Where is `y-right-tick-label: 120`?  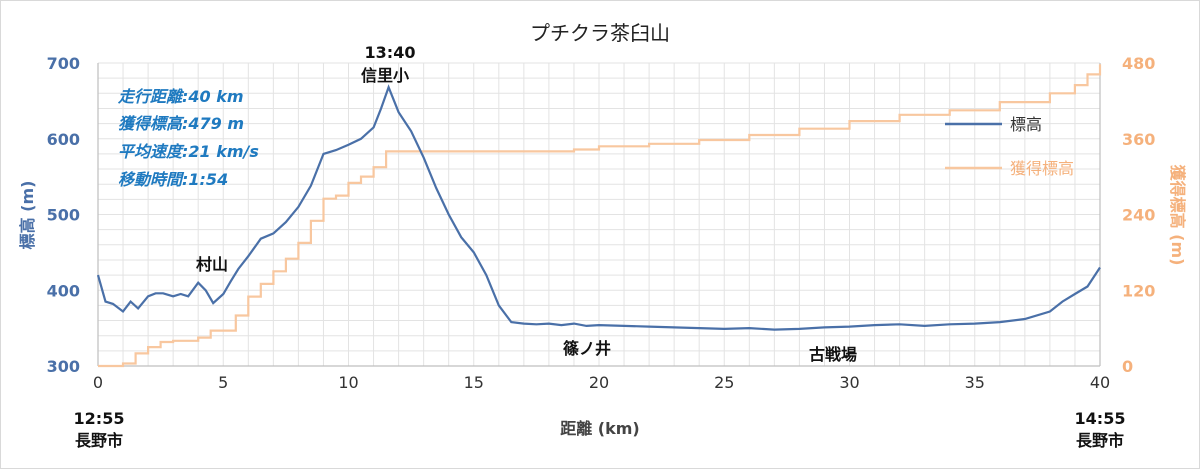
y-right-tick-label: 120 is located at coordinates (1138, 290).